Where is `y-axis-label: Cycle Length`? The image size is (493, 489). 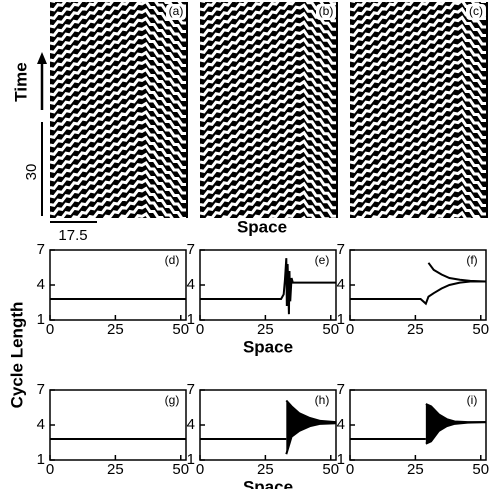 y-axis-label: Cycle Length is located at coordinates (16, 355).